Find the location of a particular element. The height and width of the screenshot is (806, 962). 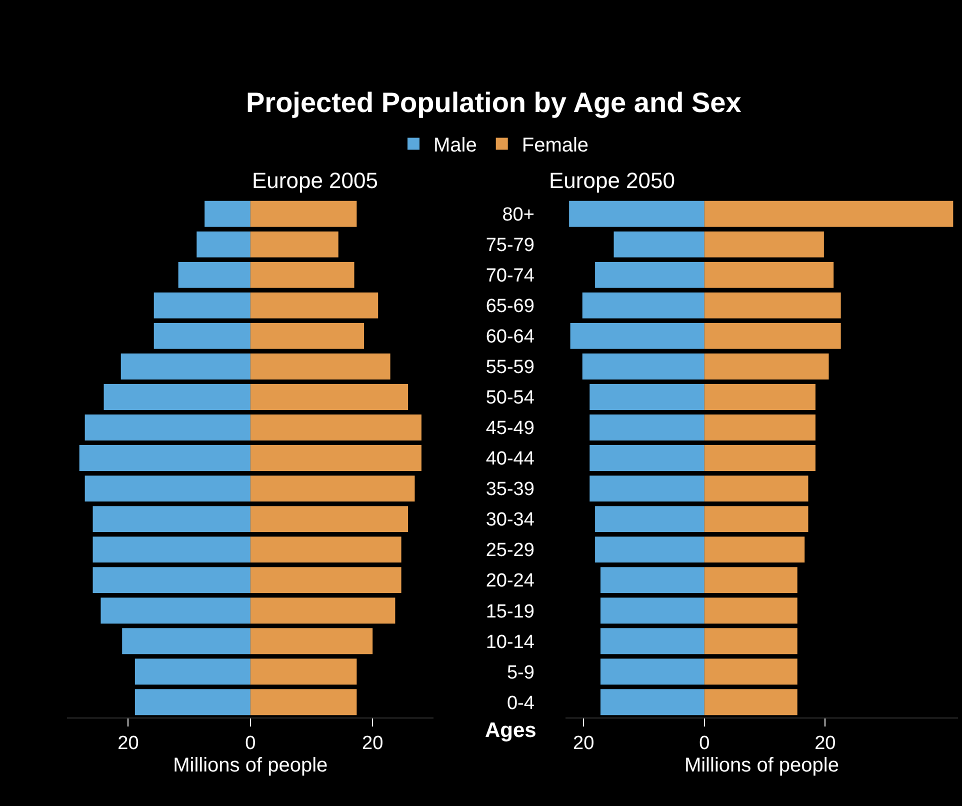

chart-title: Europe 2050 is located at coordinates (612, 180).